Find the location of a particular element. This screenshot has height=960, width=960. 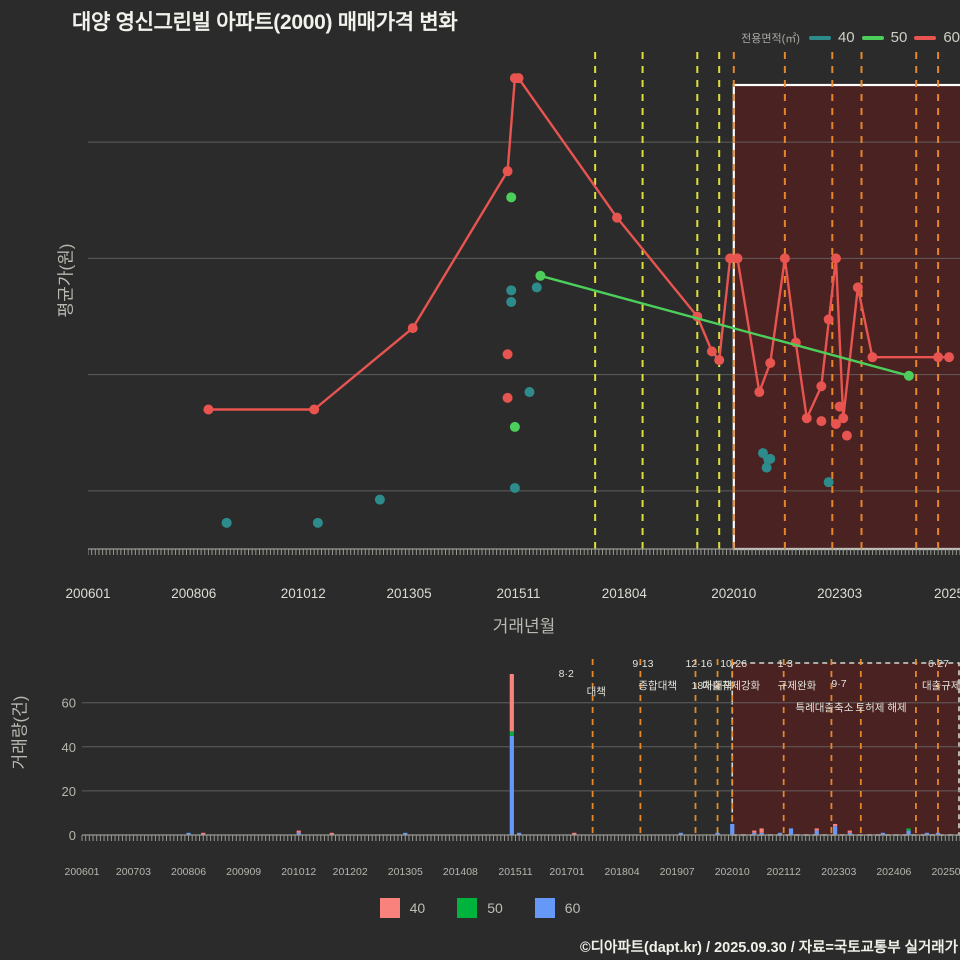

price-x-tick: 200806 is located at coordinates (194, 593).